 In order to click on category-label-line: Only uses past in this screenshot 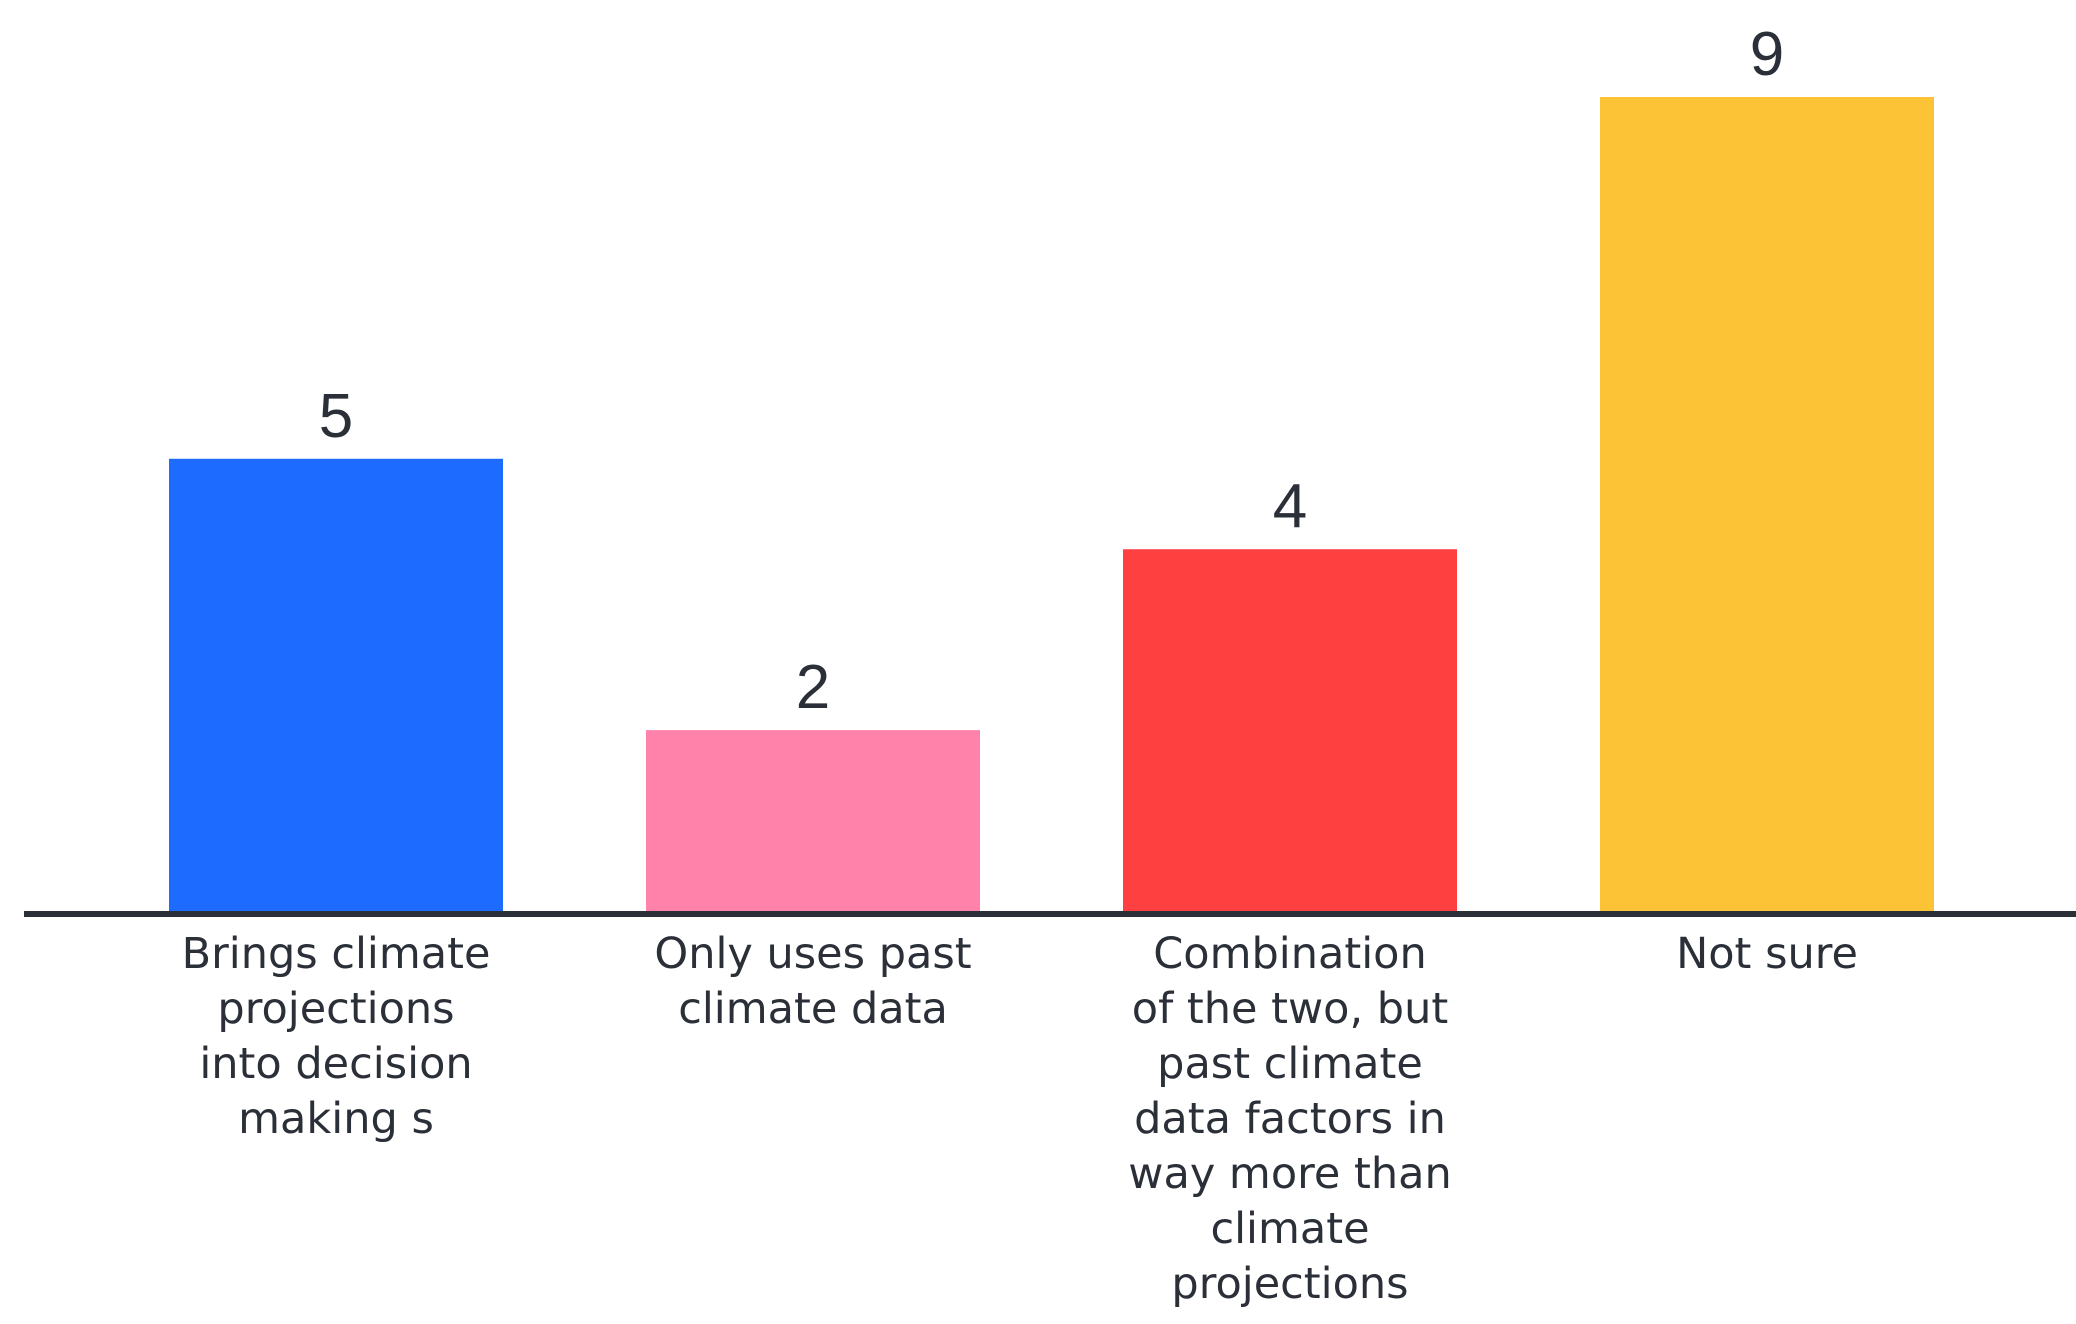, I will do `click(812, 954)`.